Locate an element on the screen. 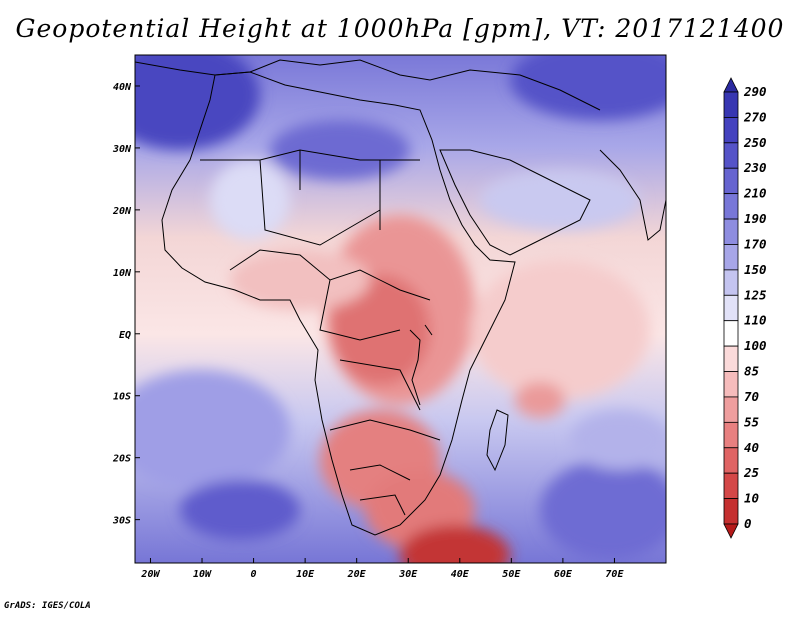 The image size is (800, 622). lat-tick-label: 10S is located at coordinates (122, 397).